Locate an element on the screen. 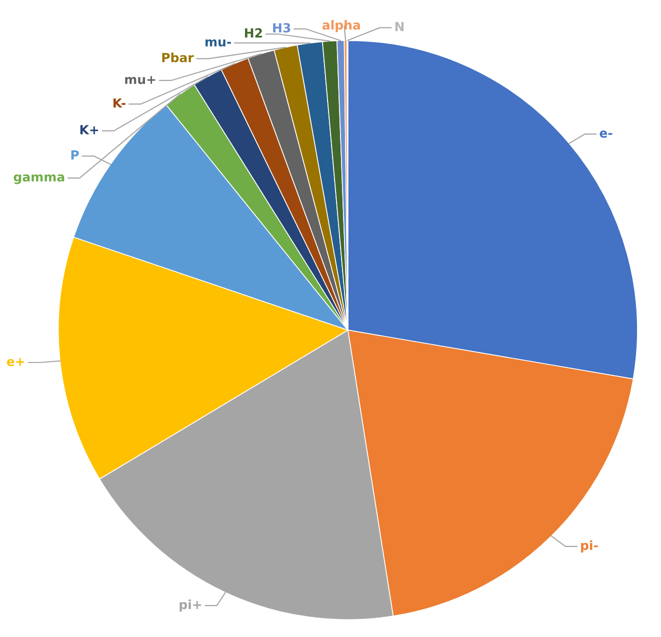 The width and height of the screenshot is (661, 637). slice-label: H3 is located at coordinates (281, 28).